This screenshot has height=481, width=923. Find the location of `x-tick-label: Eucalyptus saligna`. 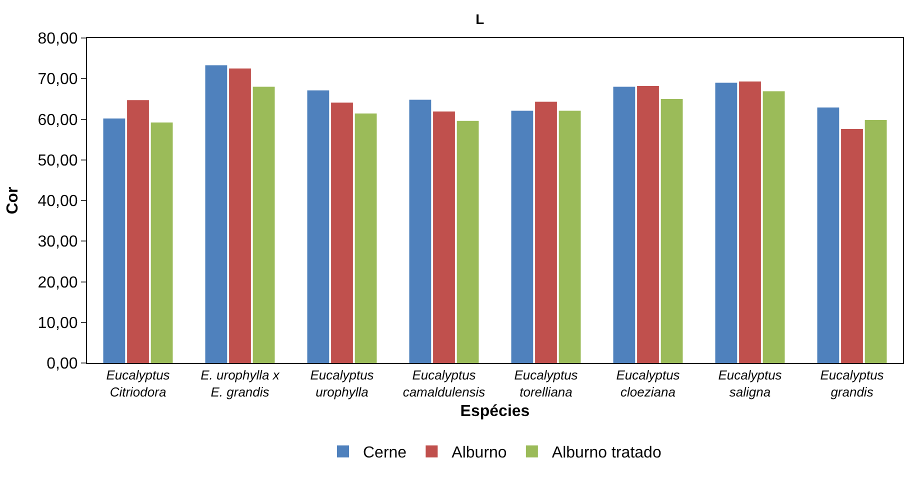

x-tick-label: Eucalyptus saligna is located at coordinates (750, 384).